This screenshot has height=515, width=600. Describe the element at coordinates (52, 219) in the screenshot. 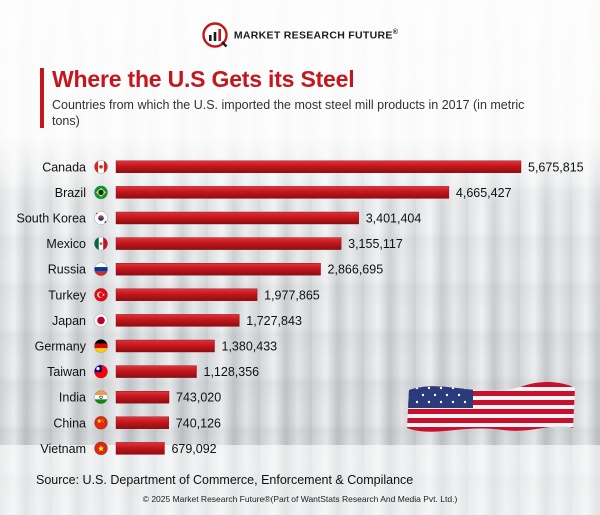

I see `category-label: South Korea` at that location.